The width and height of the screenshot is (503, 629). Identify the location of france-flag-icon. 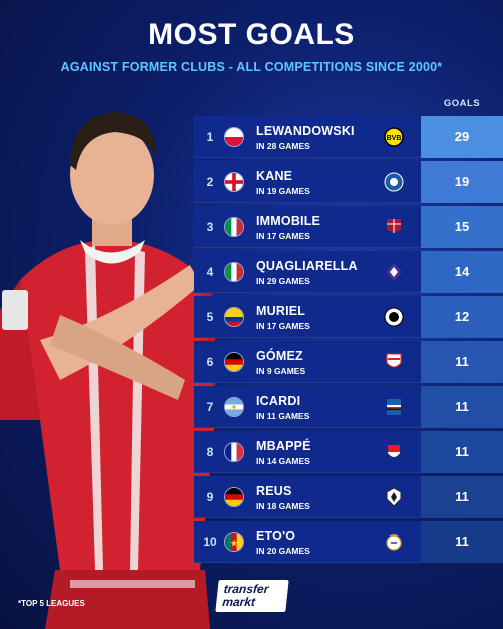
(234, 452).